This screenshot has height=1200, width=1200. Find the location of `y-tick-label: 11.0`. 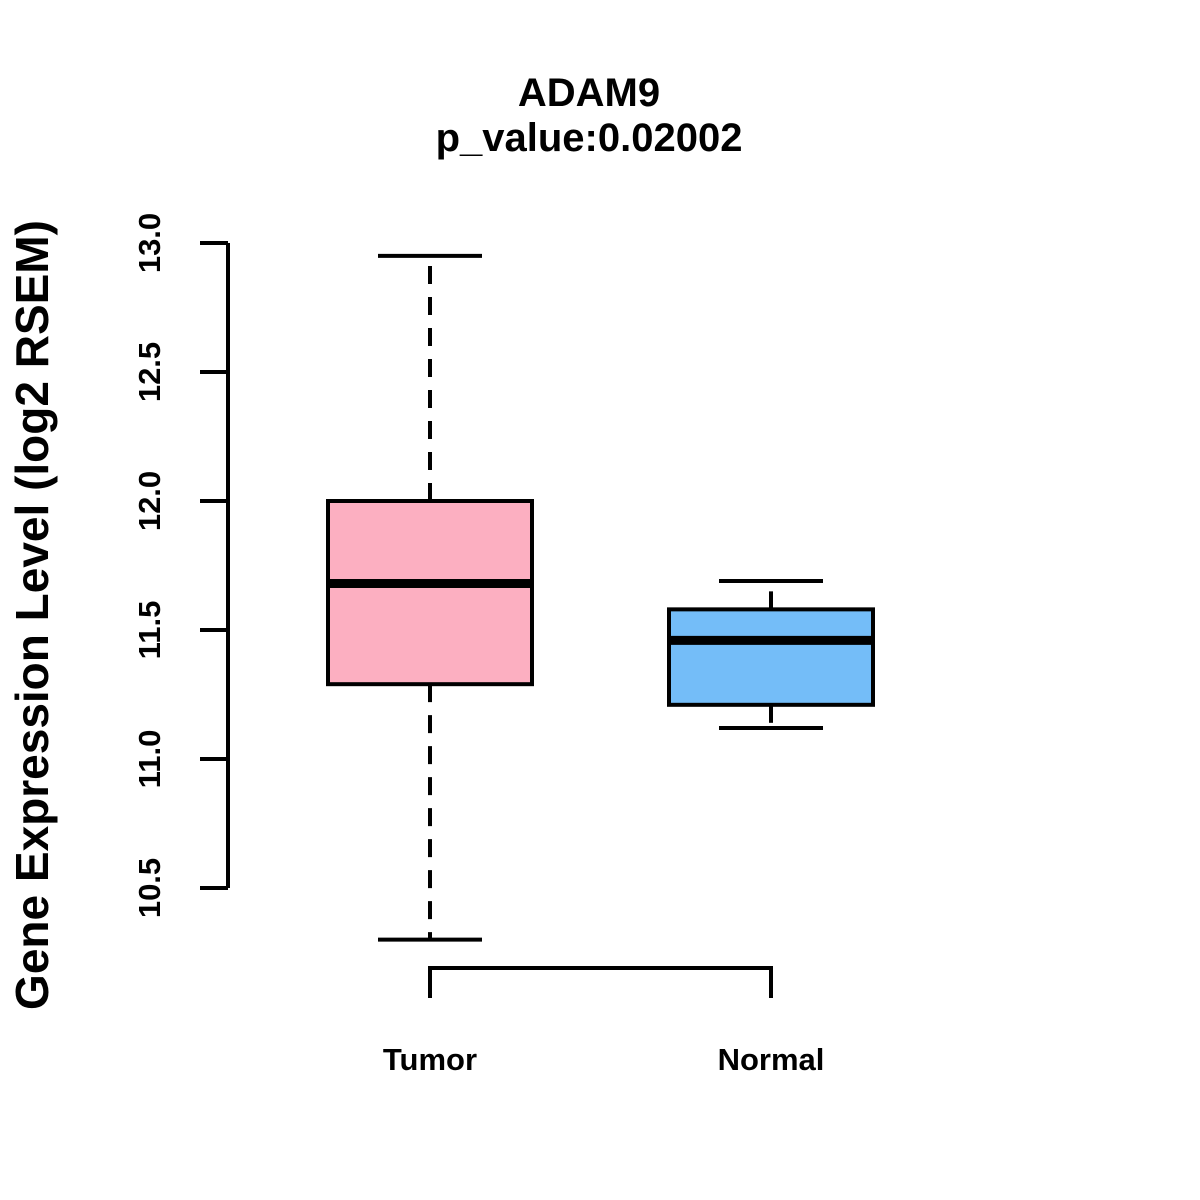

y-tick-label: 11.0 is located at coordinates (149, 759).